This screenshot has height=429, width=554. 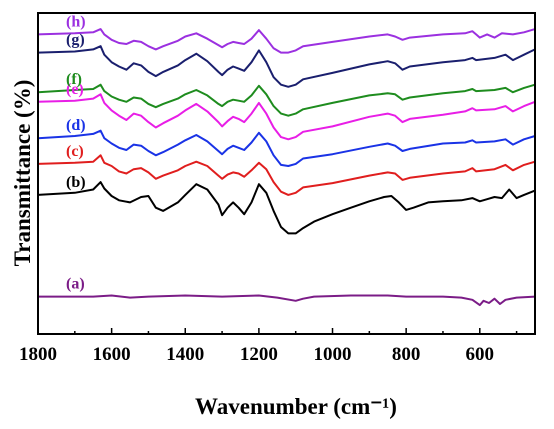 I want to click on x-tick-label-2: 1400, so click(x=185, y=354).